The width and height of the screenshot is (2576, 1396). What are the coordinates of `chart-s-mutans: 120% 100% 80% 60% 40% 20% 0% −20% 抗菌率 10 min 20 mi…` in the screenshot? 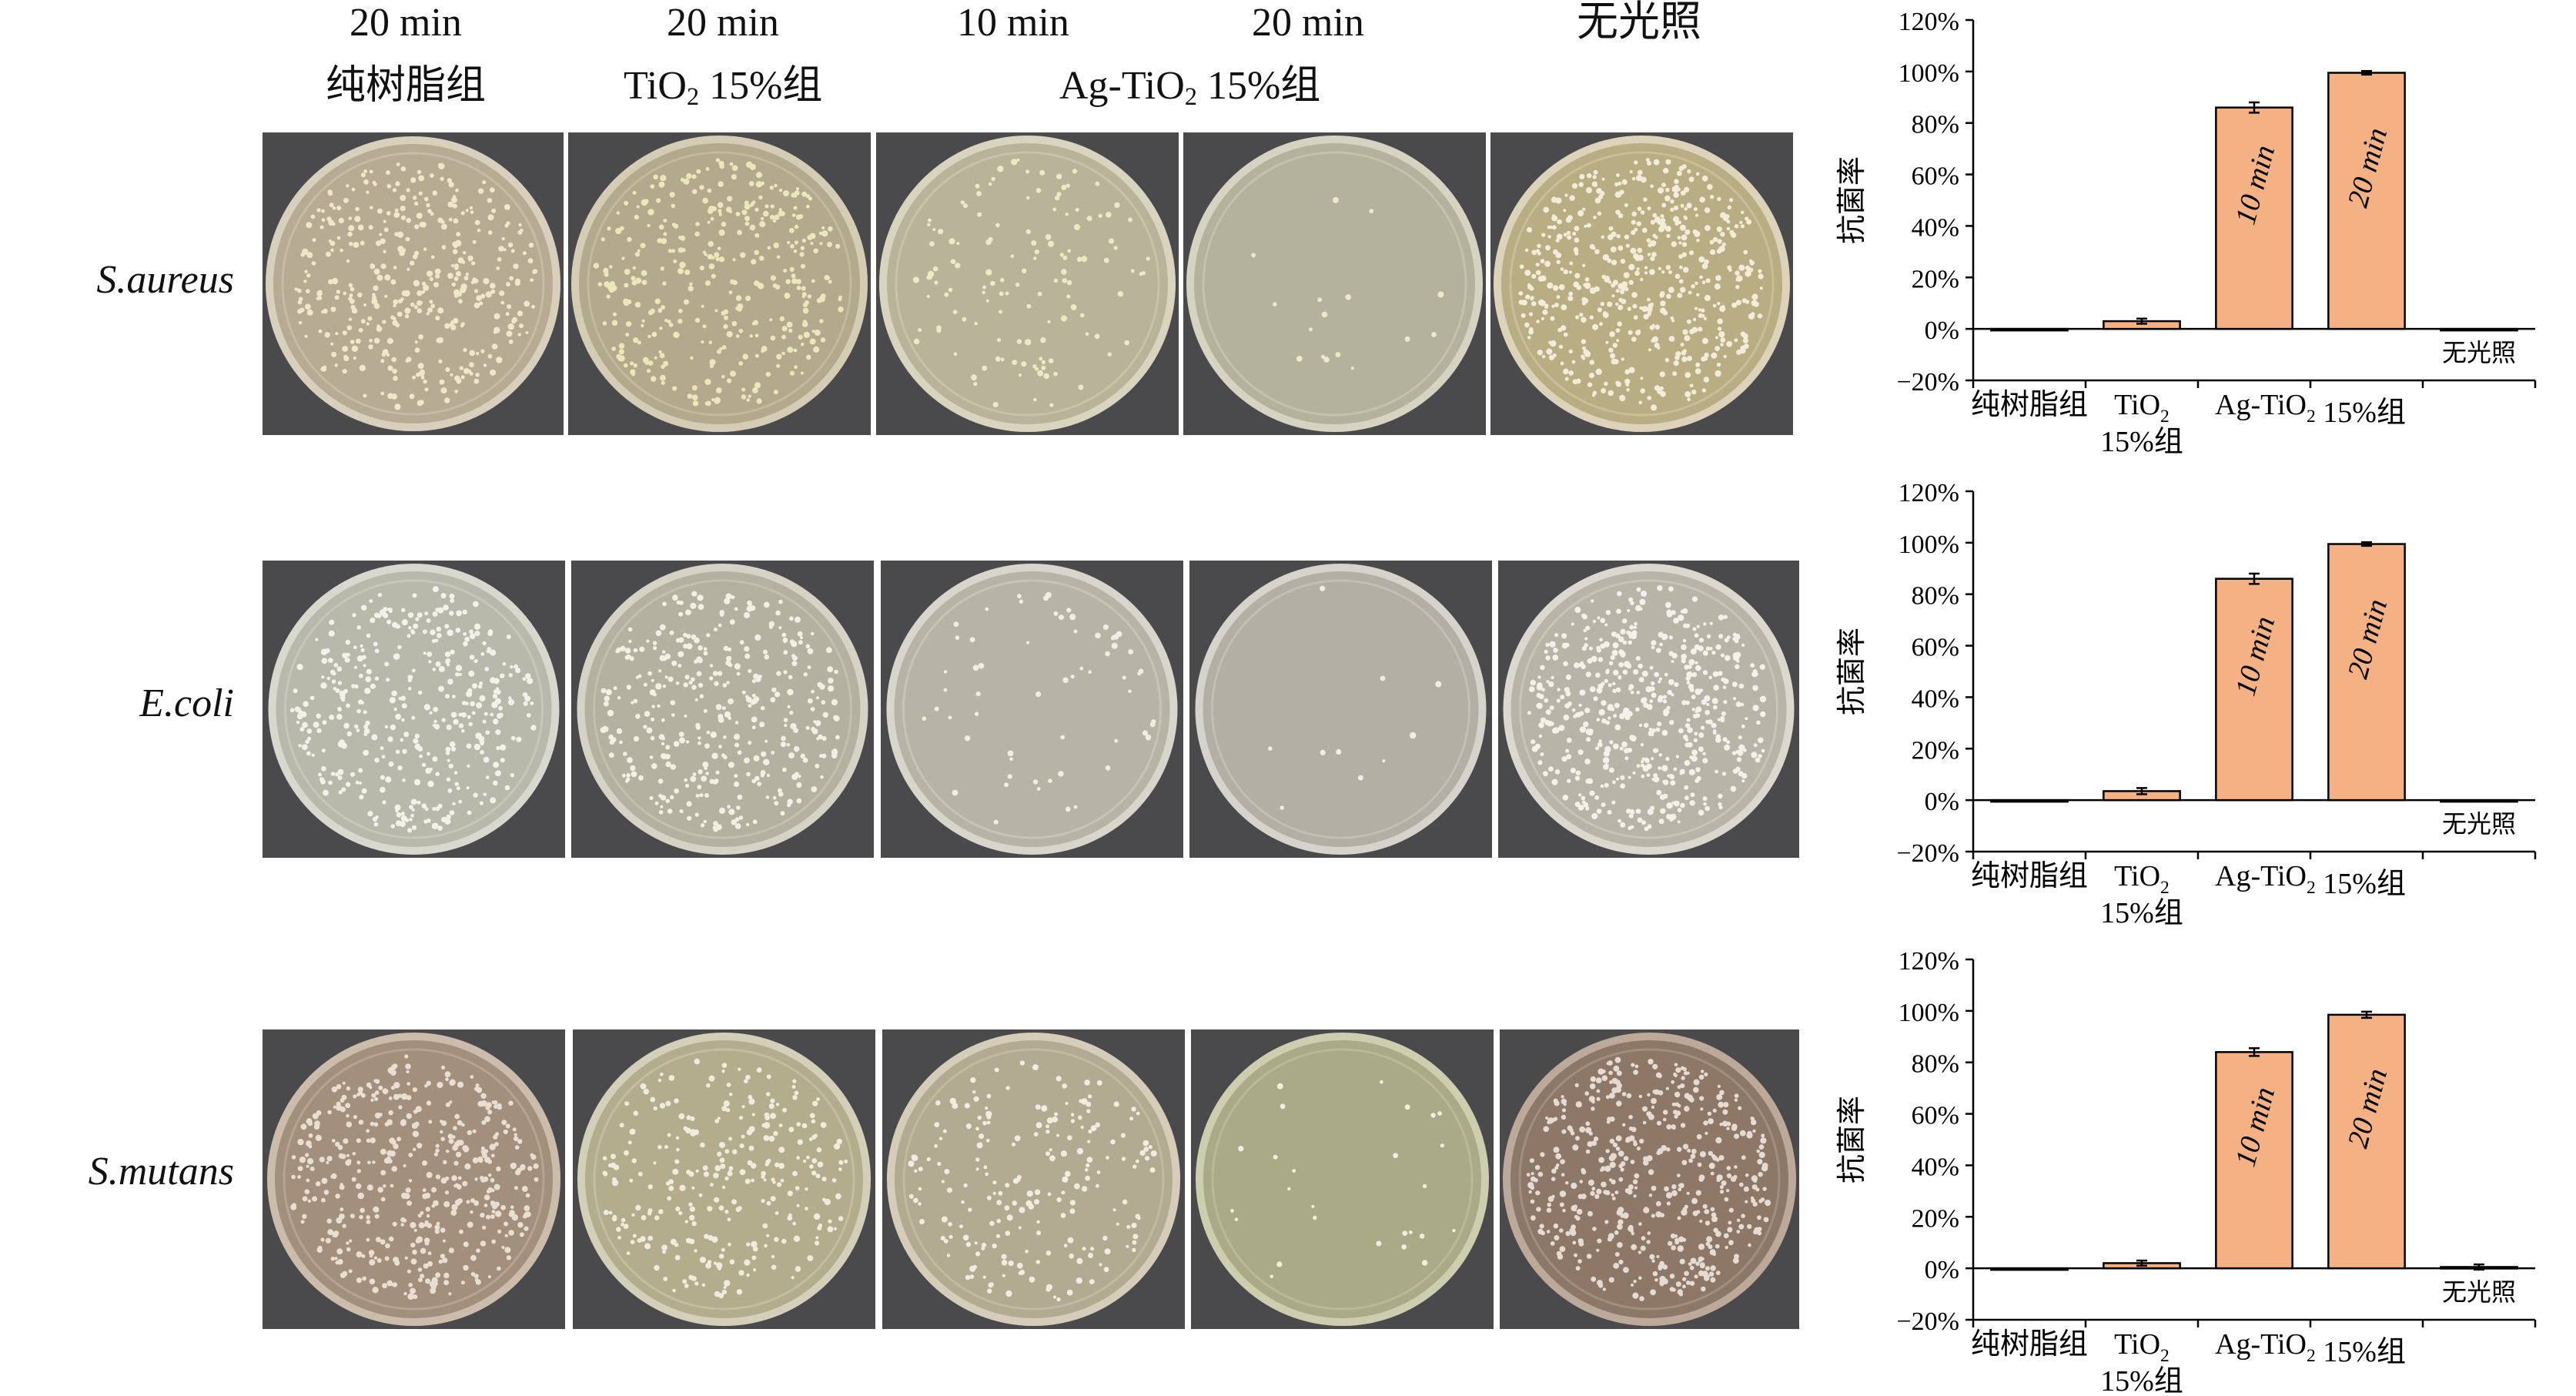 It's located at (2180, 1167).